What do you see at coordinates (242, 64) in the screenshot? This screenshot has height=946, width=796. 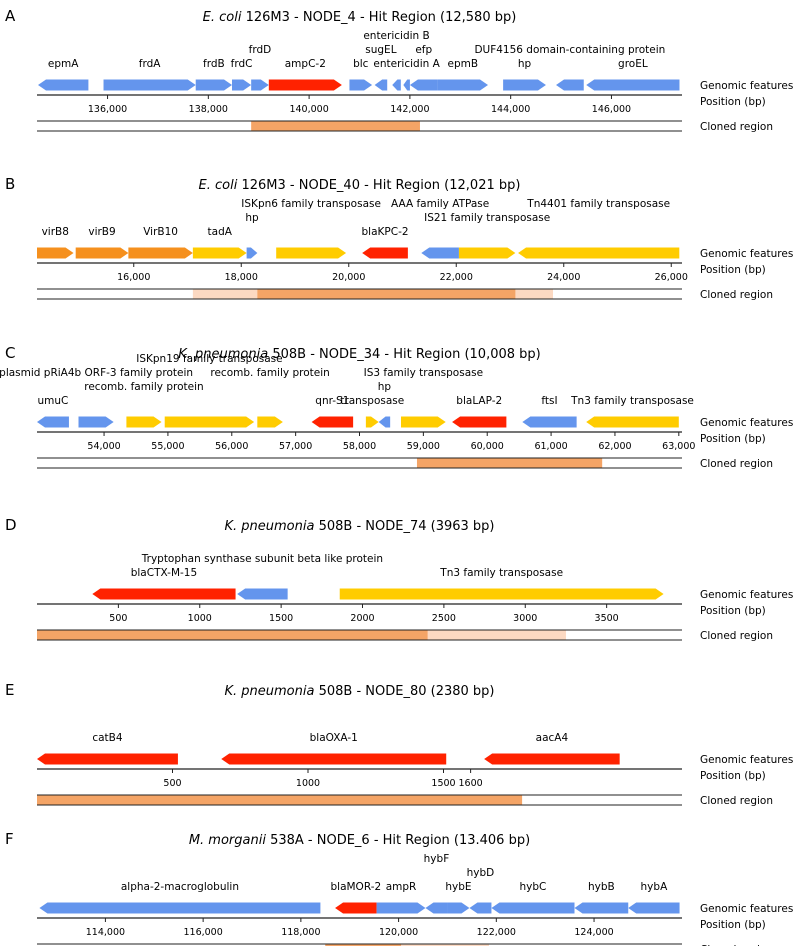 I see `gene-label: frdC` at bounding box center [242, 64].